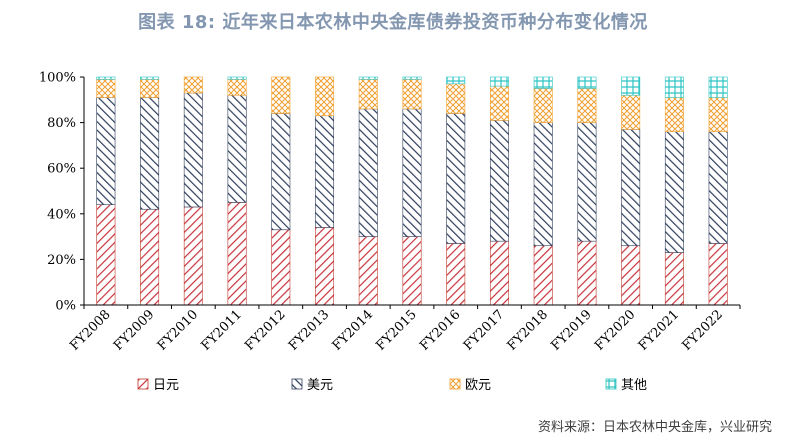  I want to click on y-tick-label: 0%, so click(65, 306).